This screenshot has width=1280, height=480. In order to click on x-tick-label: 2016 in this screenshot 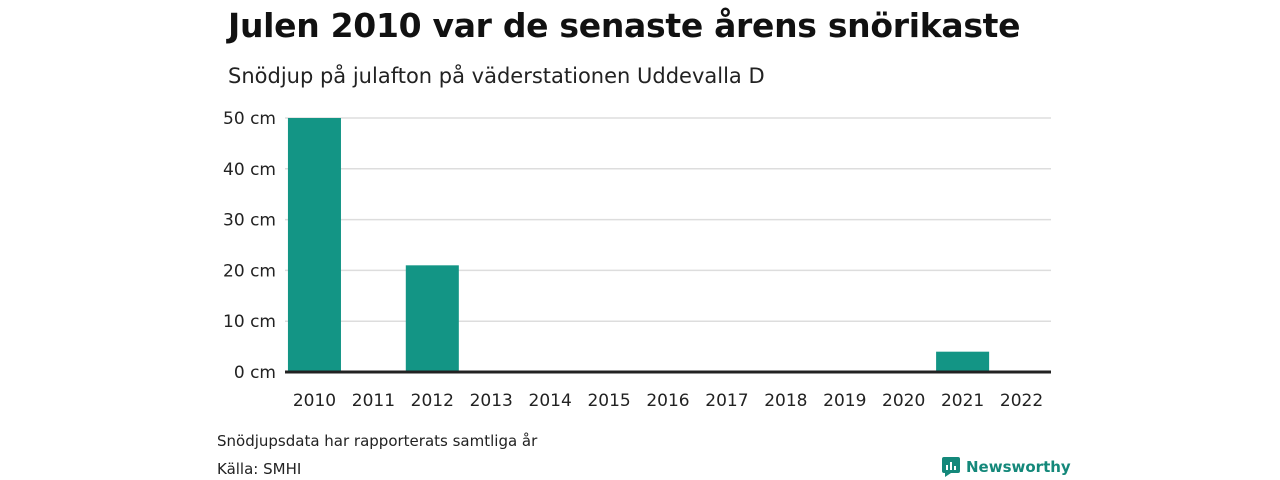, I will do `click(667, 401)`.